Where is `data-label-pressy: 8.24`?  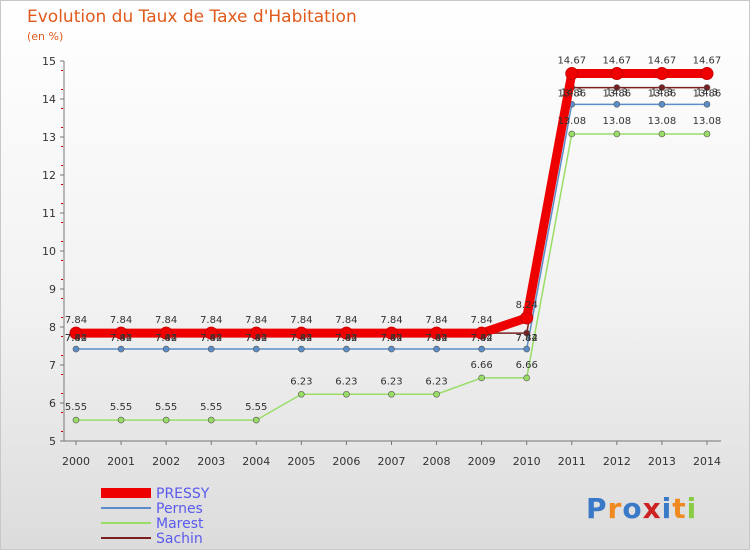
data-label-pressy: 8.24 is located at coordinates (527, 305).